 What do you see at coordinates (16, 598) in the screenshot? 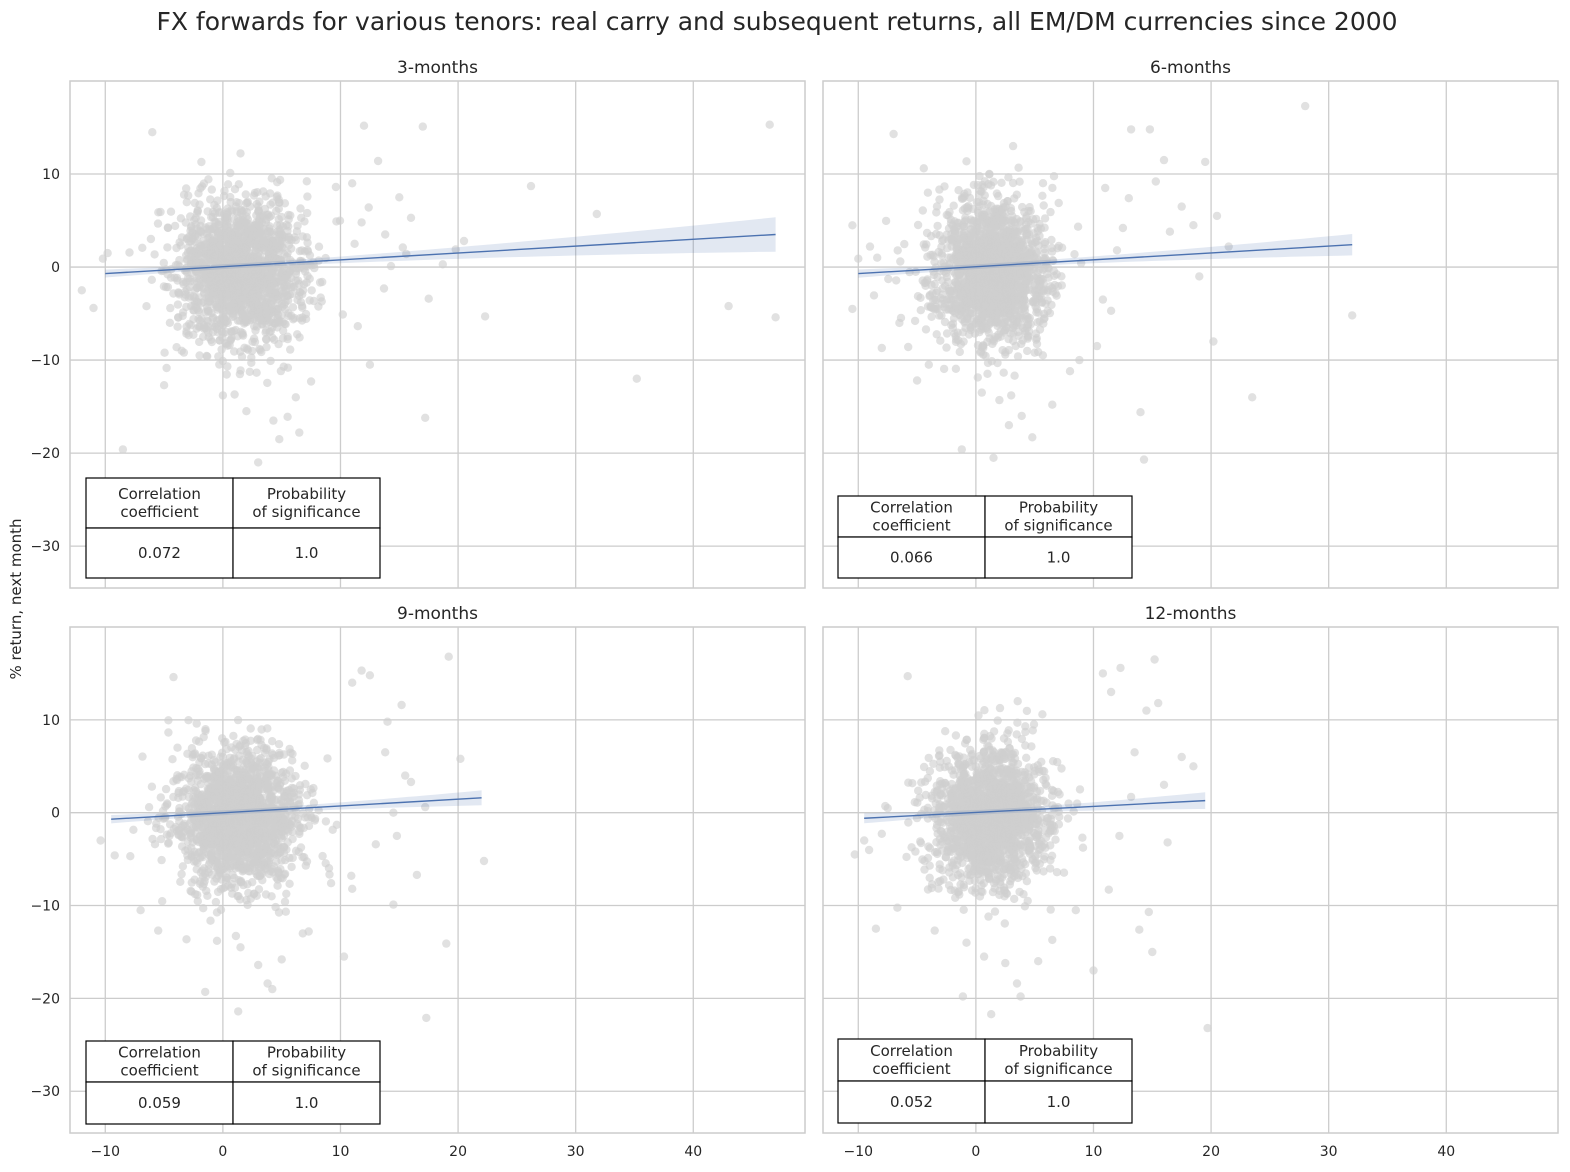
I see `y-axis-label: % return, next month` at bounding box center [16, 598].